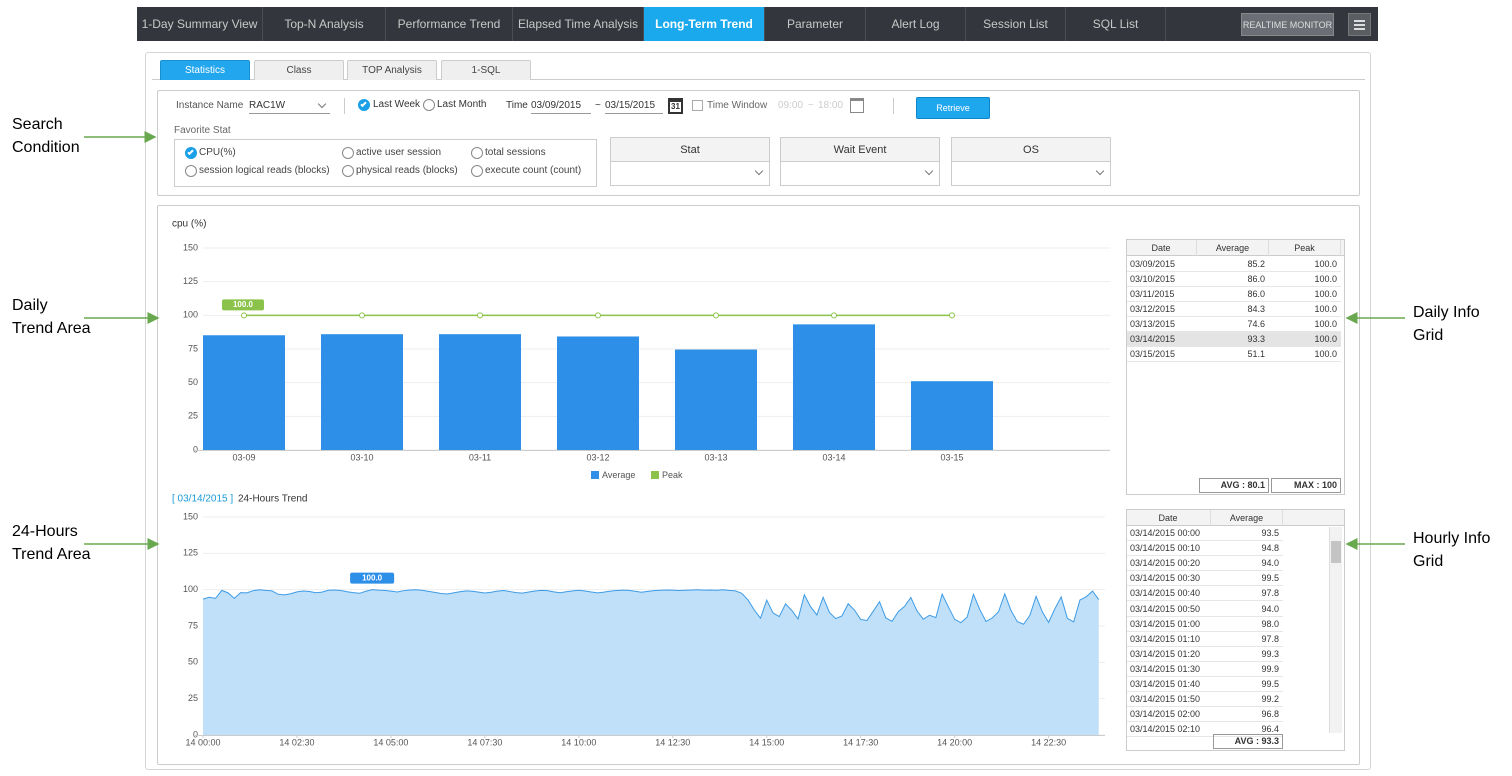 This screenshot has height=776, width=1512. I want to click on sub-tab: TOP Analysis, so click(392, 70).